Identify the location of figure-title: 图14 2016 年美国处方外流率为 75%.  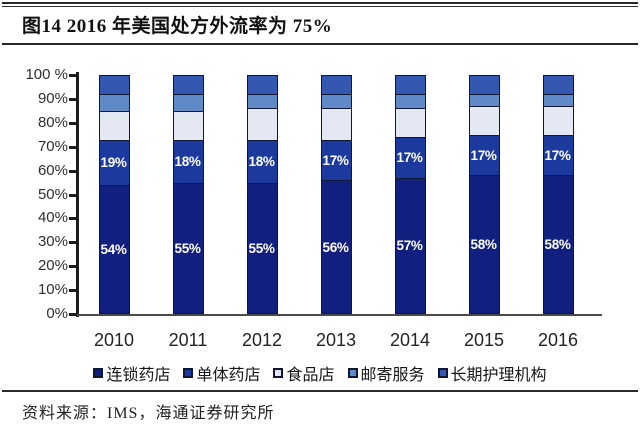
(177, 26).